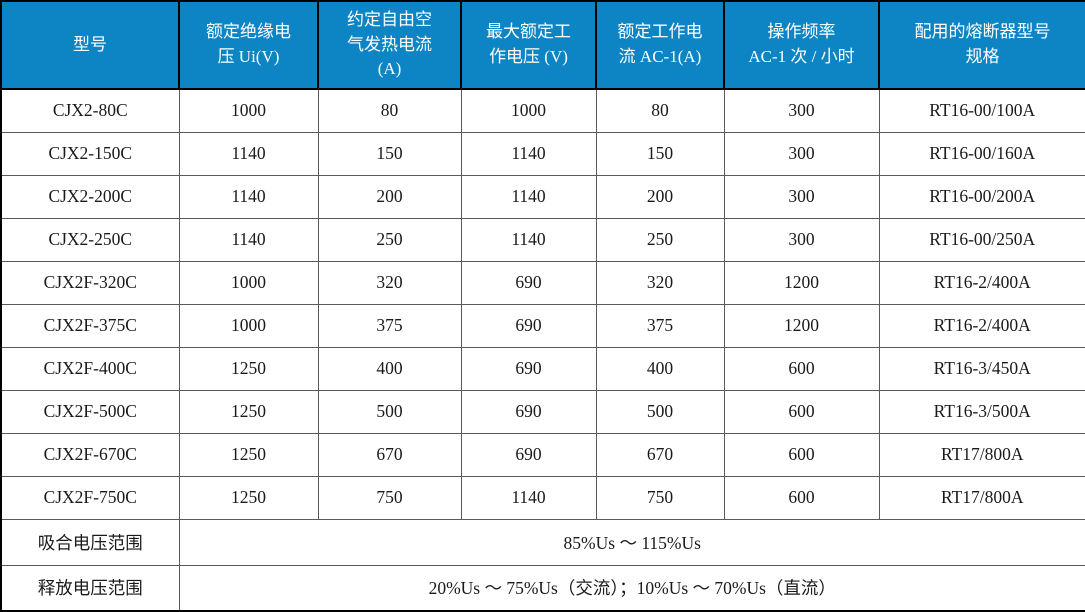 The width and height of the screenshot is (1085, 612). I want to click on model-cell: CJX2F-400C, so click(90, 368).